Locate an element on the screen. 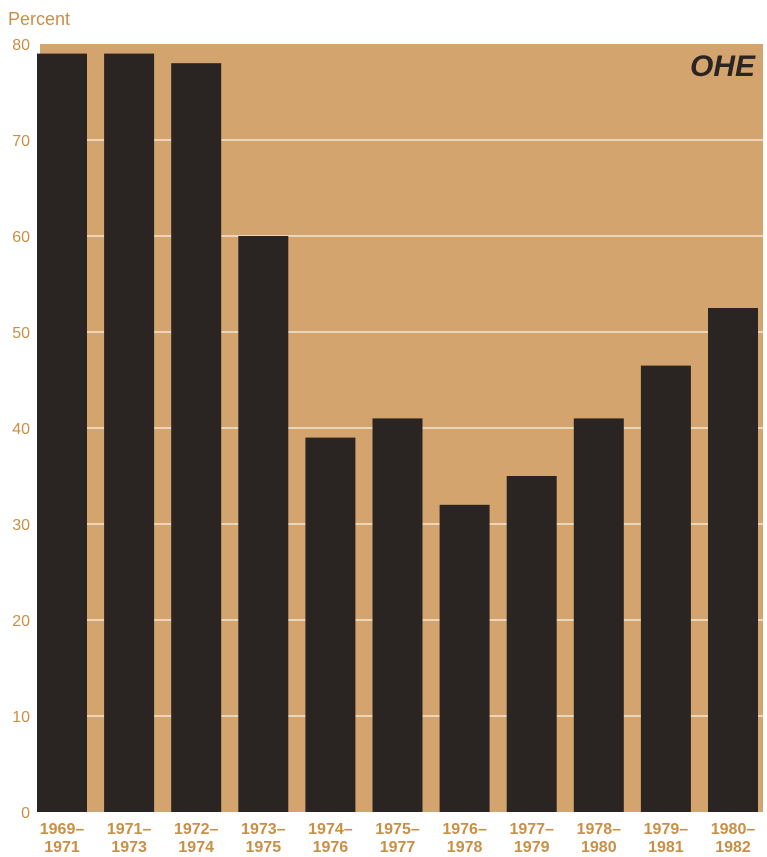 This screenshot has height=857, width=767. y-tick-label: 10 is located at coordinates (21, 717).